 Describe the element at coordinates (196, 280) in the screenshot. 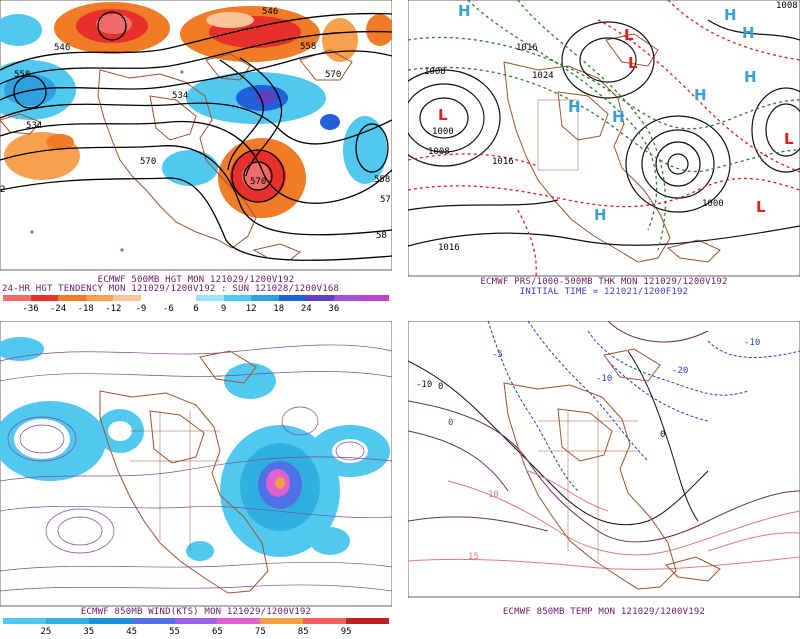

I see `caption-500mb-title: ECMWF 500MB HGT MON 121029/1200V192` at that location.